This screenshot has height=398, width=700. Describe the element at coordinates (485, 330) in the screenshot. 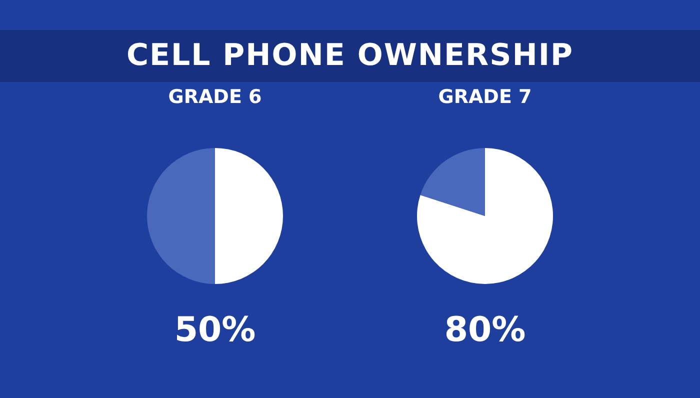

I see `data-label: 80%` at that location.